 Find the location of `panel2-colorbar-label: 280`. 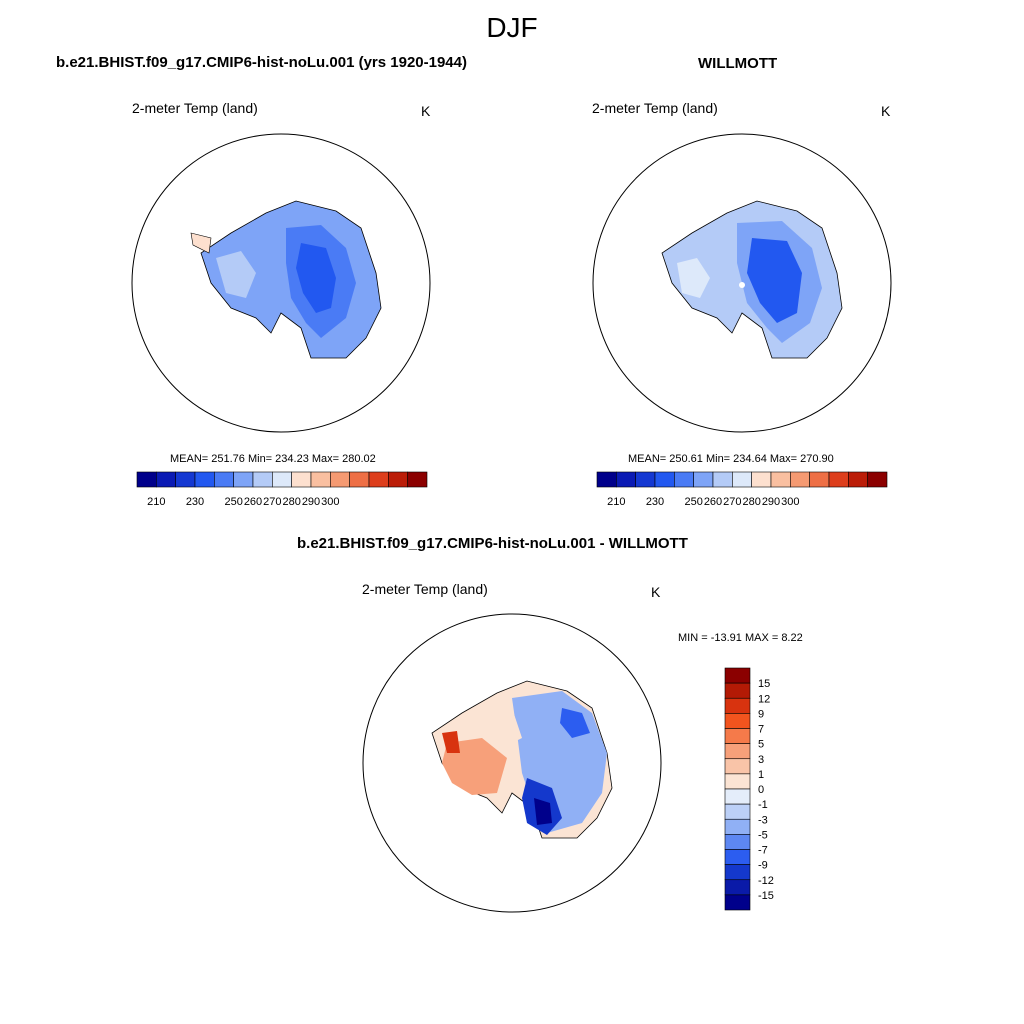

panel2-colorbar-label: 280 is located at coordinates (751, 502).